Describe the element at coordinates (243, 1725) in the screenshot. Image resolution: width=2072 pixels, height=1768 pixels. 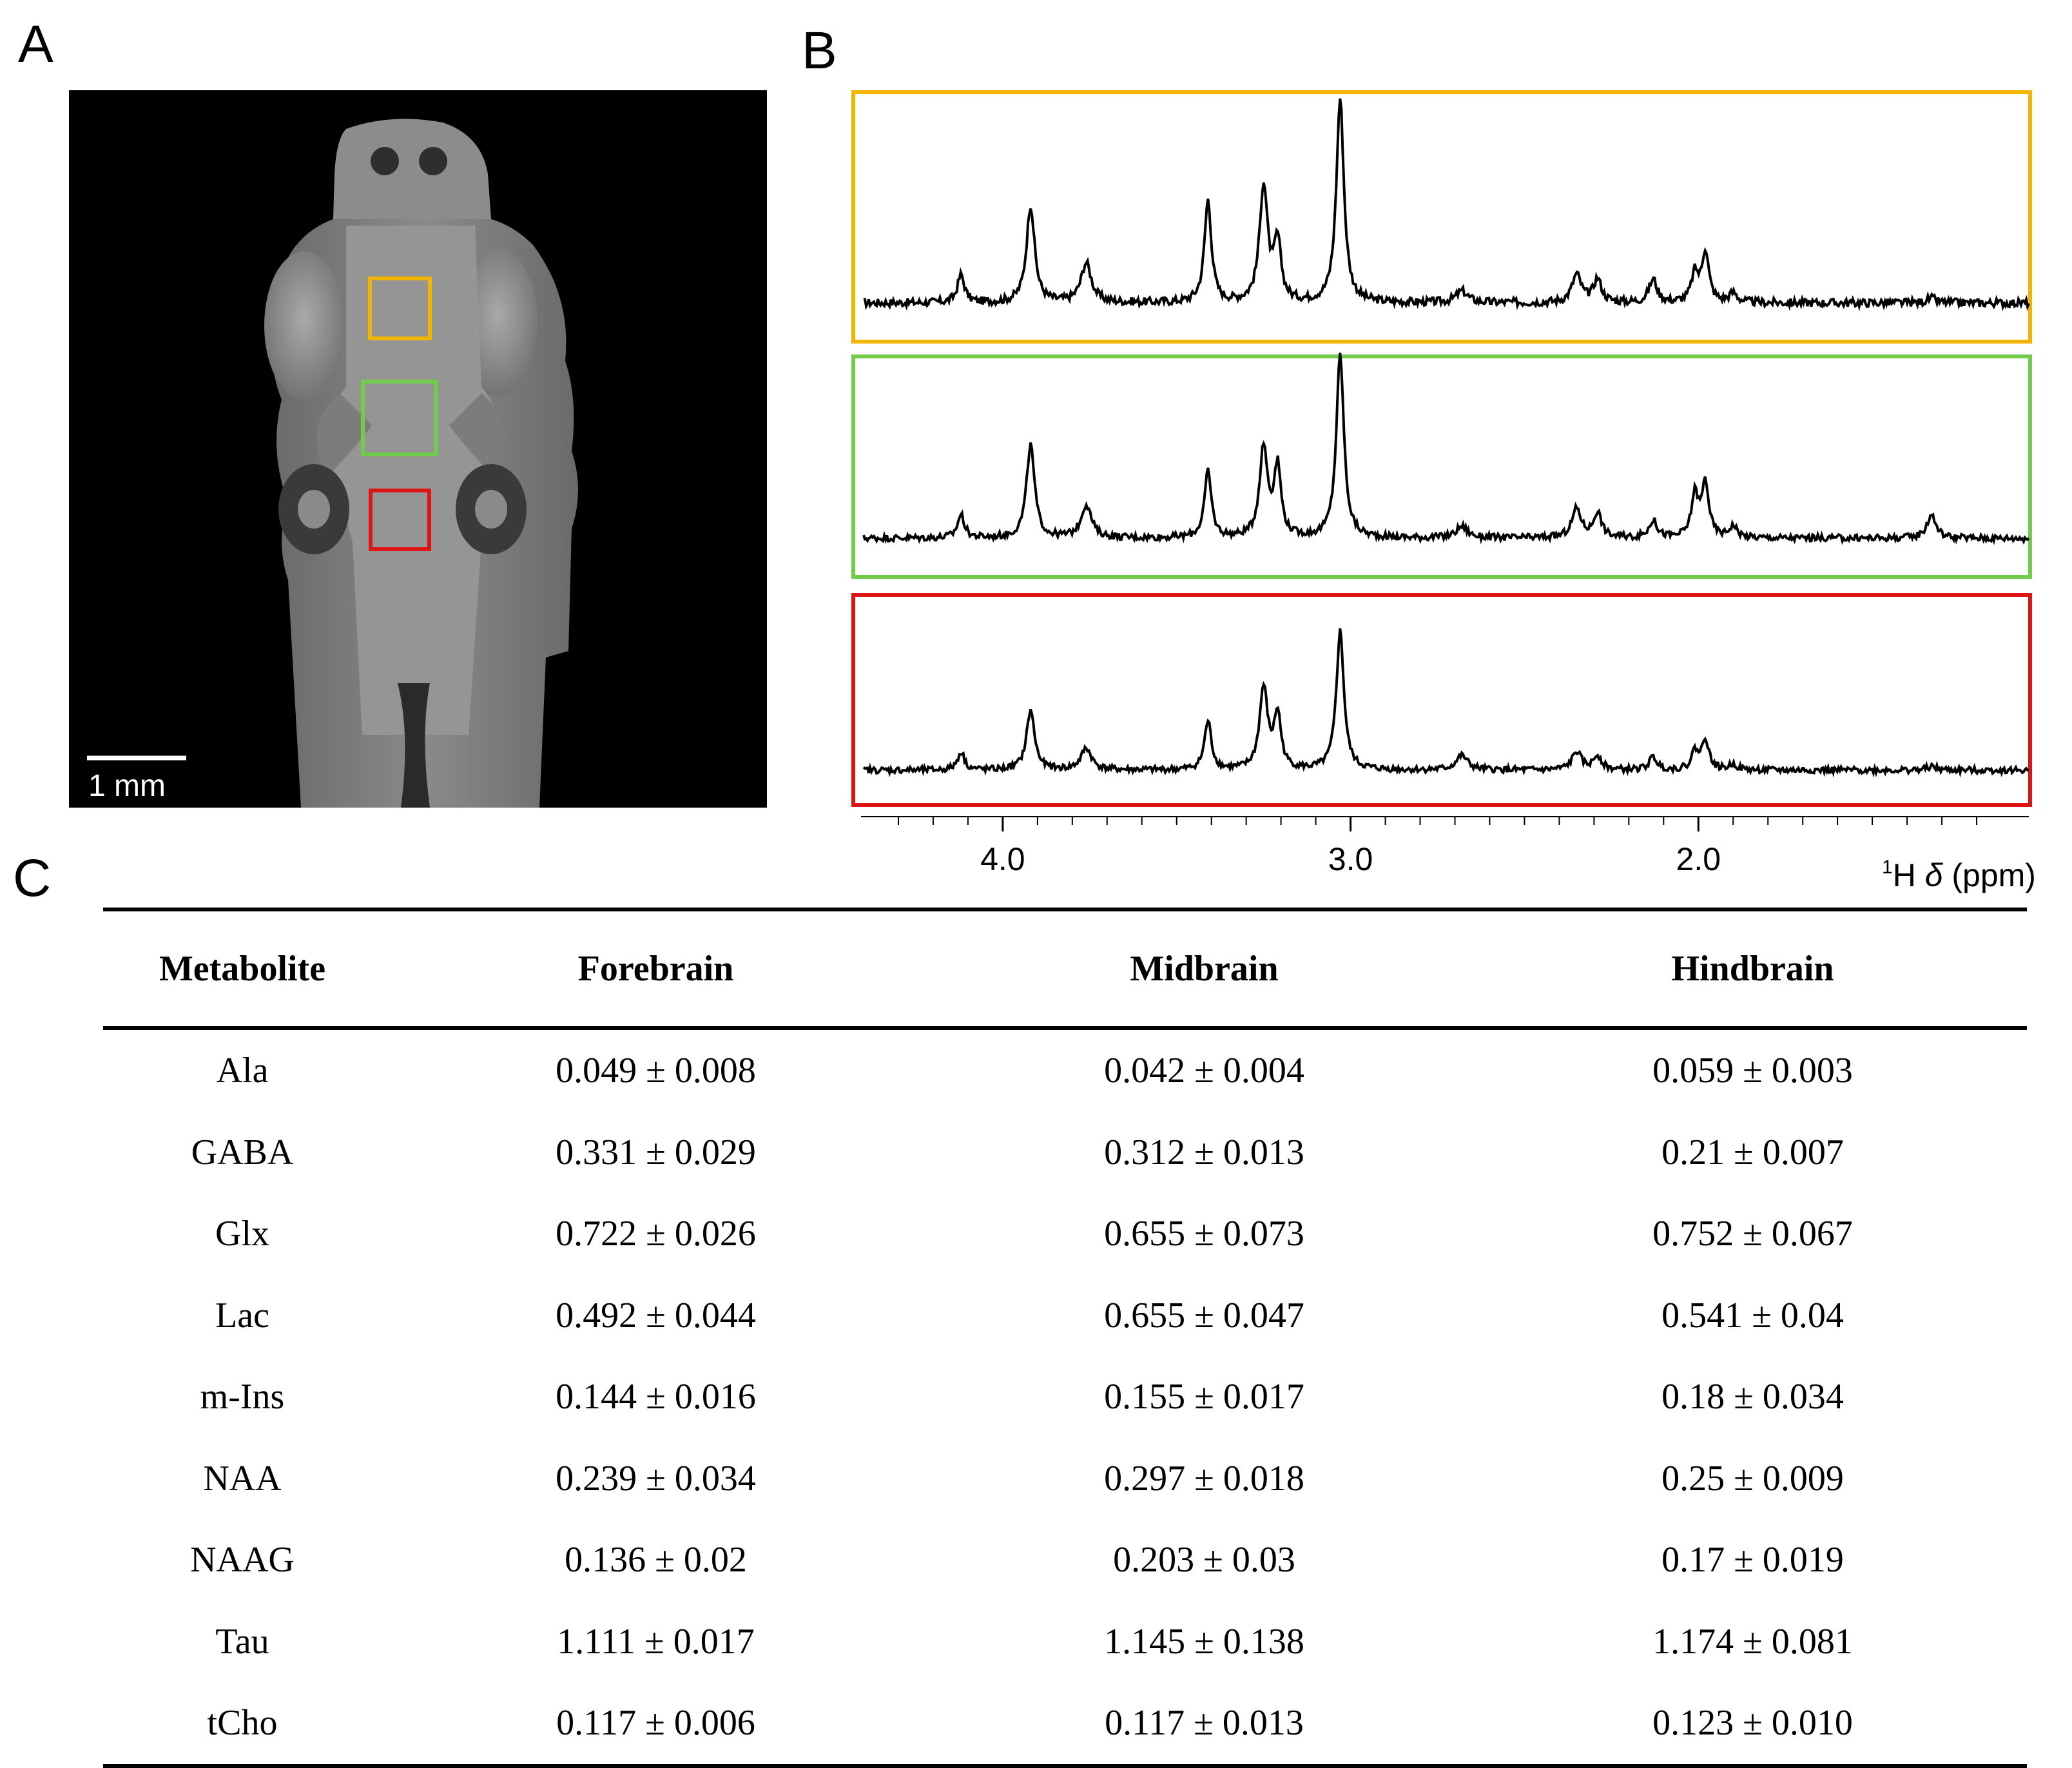
I see `metabolite-name-cell: tCho` at that location.